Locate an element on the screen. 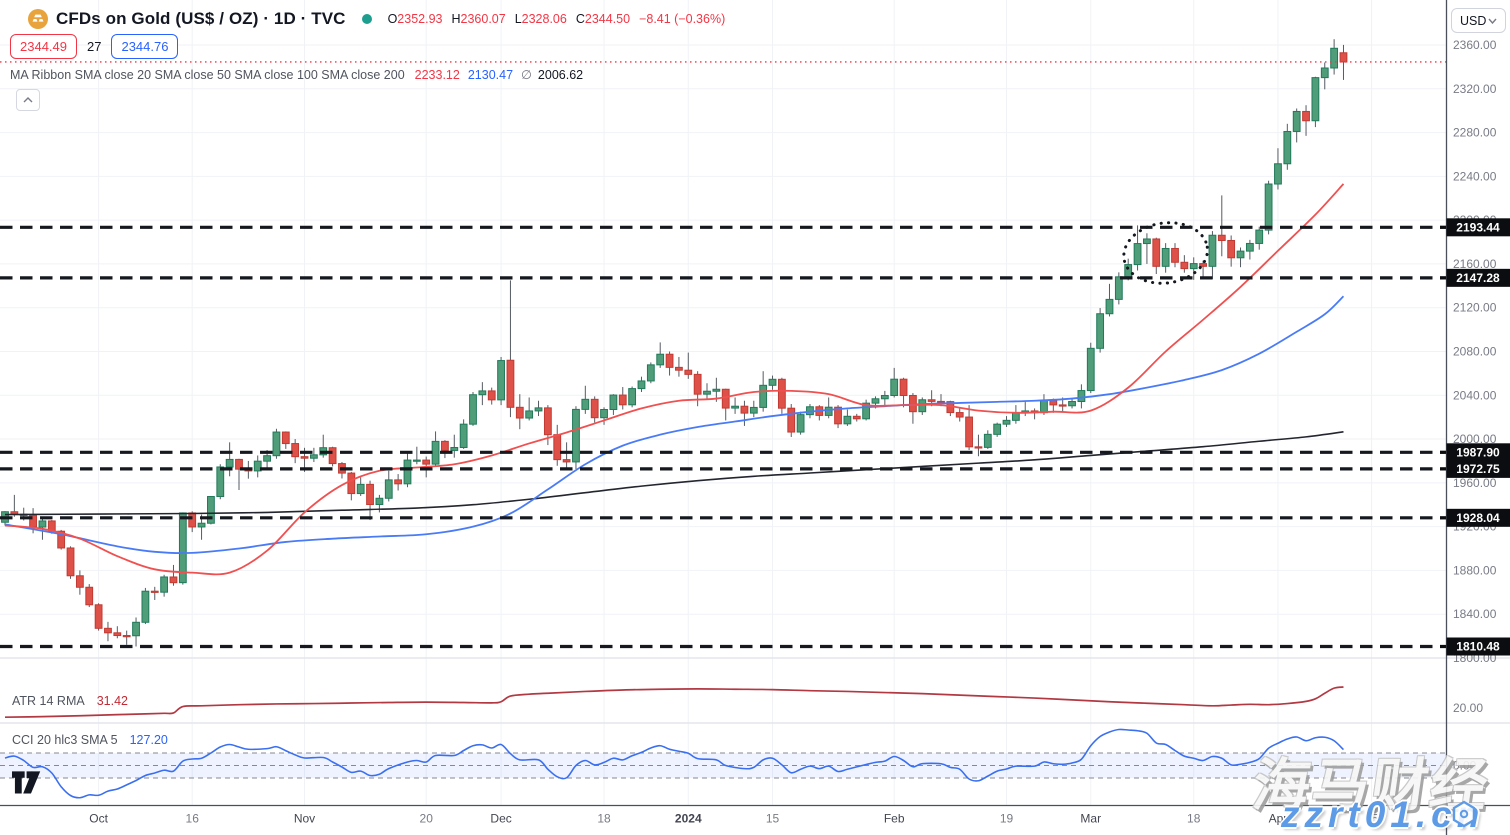 This screenshot has width=1510, height=835. spread-value: 27 is located at coordinates (94, 46).